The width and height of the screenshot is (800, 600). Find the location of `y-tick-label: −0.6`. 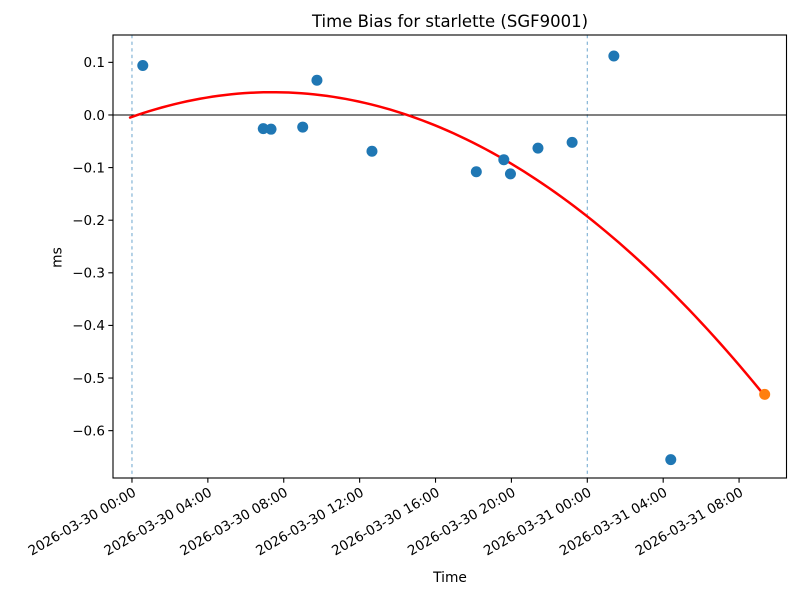

y-tick-label: −0.6 is located at coordinates (88, 431).